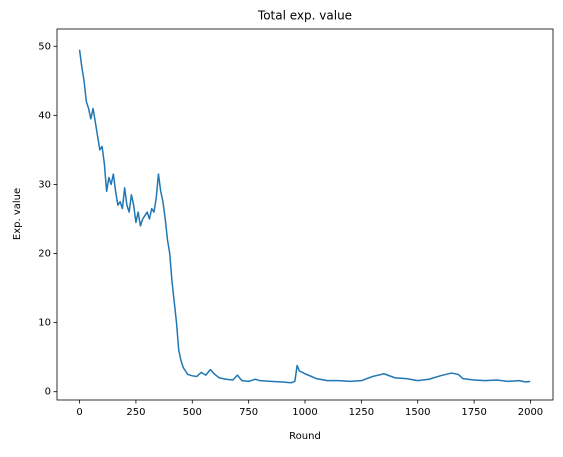 The height and width of the screenshot is (457, 563). Describe the element at coordinates (44, 46) in the screenshot. I see `y-tick-label: 50` at that location.